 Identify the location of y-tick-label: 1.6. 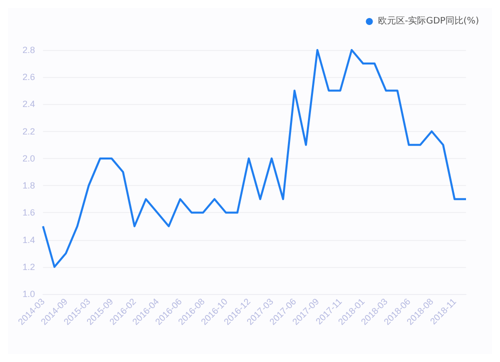
(28, 213).